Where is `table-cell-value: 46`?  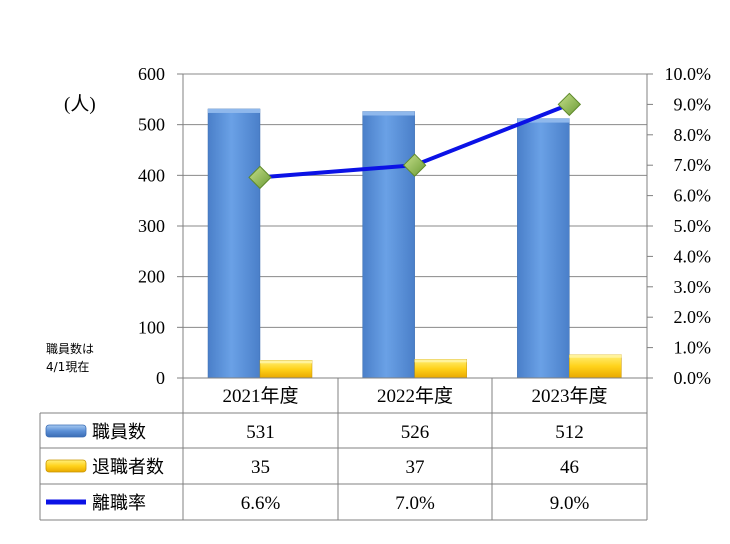
table-cell-value: 46 is located at coordinates (569, 467).